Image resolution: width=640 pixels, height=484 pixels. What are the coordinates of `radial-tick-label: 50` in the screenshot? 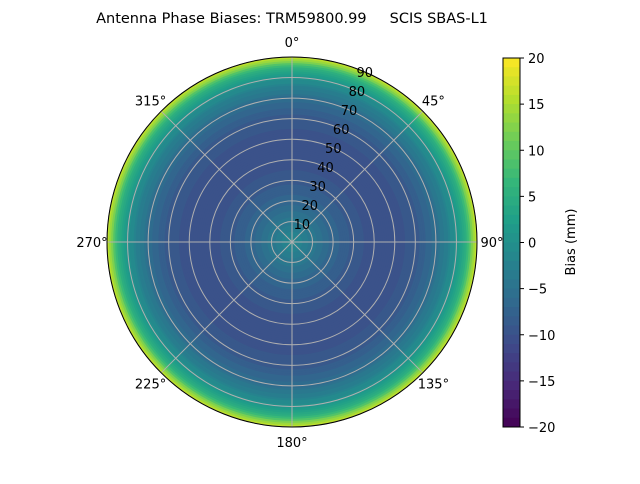 It's located at (333, 149).